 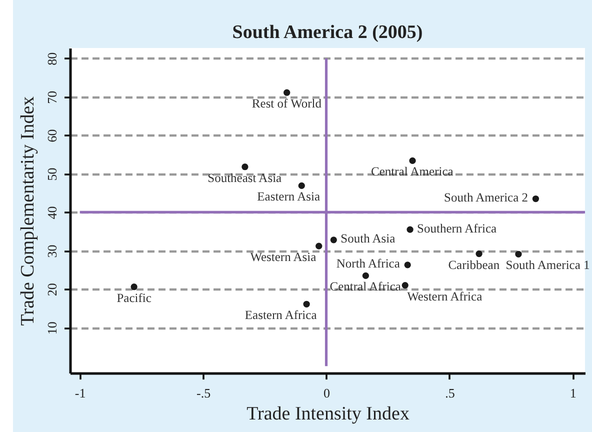 What do you see at coordinates (28, 211) in the screenshot?
I see `y-axis-title: Trade Complementarity Index` at bounding box center [28, 211].